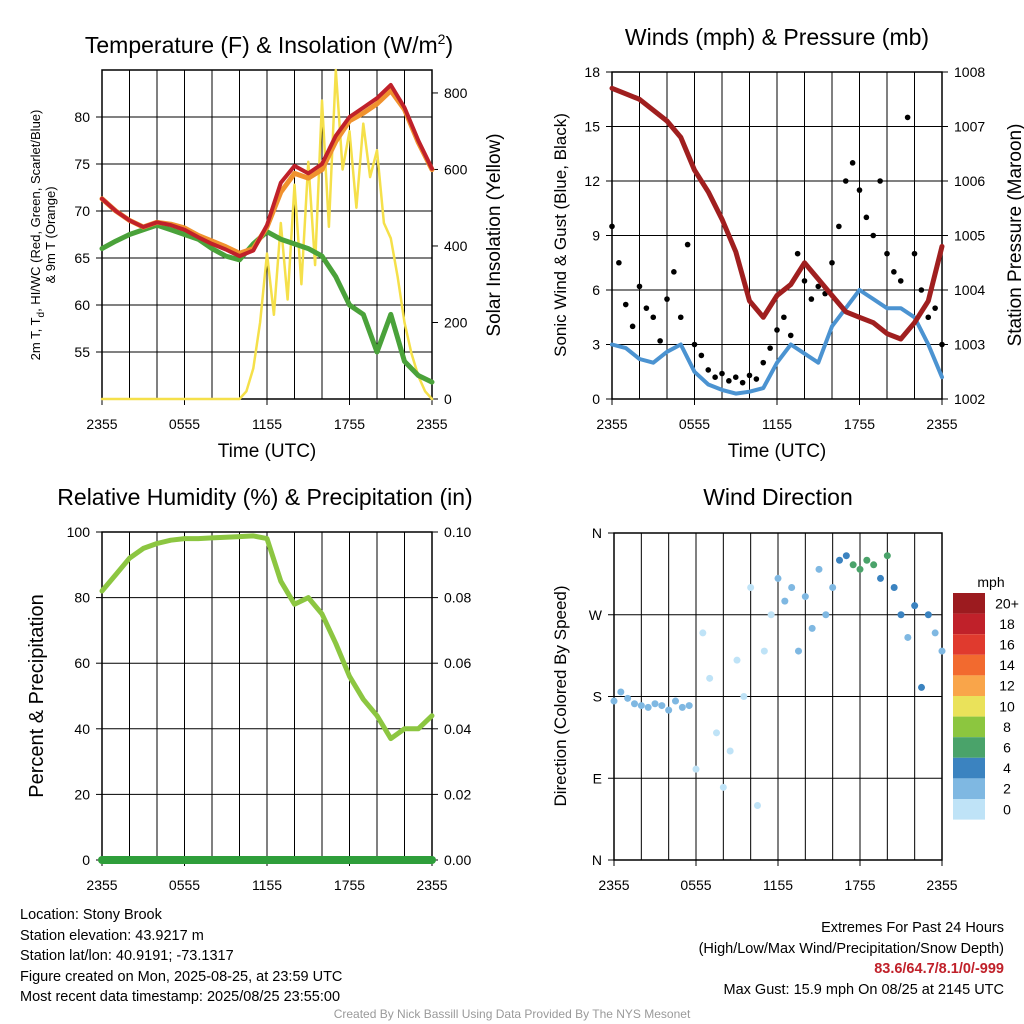 This screenshot has height=1024, width=1024. Describe the element at coordinates (969, 236) in the screenshot. I see `y-tick-label-right: 1005` at that location.